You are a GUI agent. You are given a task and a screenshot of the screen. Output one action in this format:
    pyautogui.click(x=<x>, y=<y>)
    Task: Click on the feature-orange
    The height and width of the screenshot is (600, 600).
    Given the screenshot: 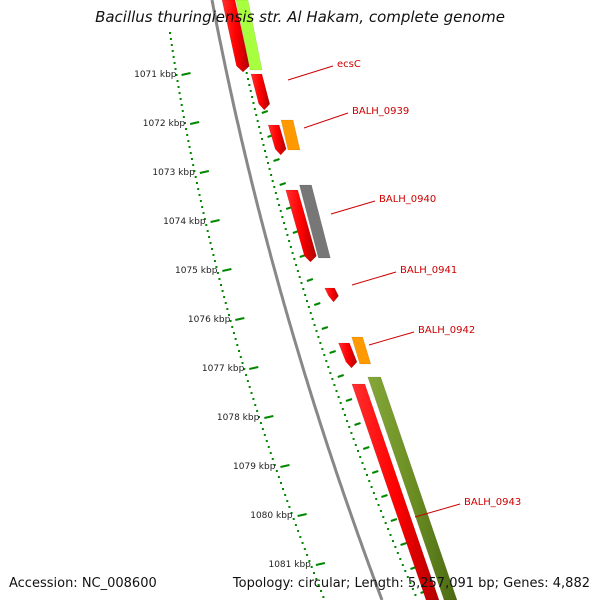 What is the action you would take?
    pyautogui.click(x=290, y=135)
    